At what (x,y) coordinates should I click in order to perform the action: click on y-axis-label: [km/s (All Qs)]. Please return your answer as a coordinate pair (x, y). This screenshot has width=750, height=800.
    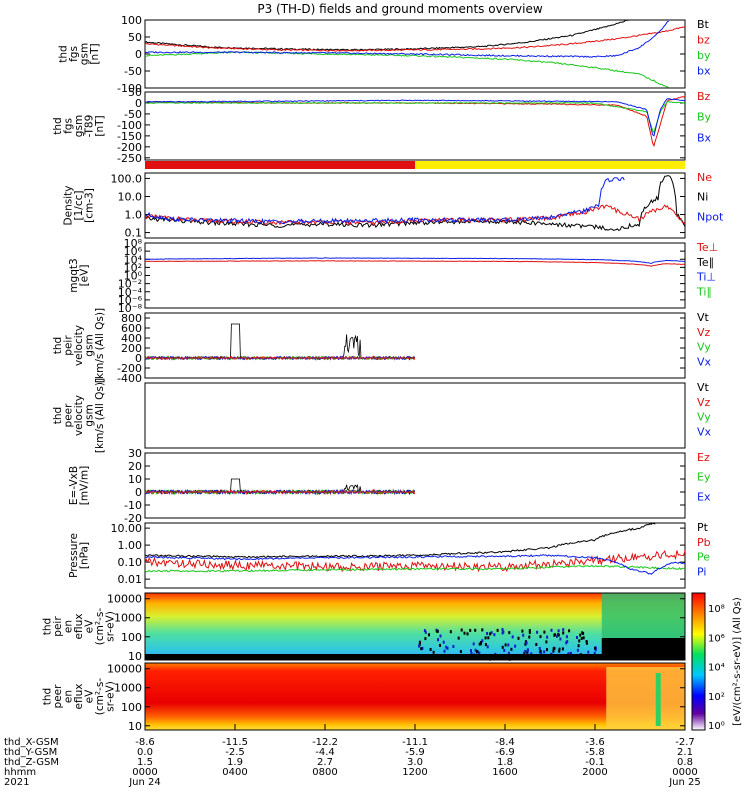
    Looking at the image, I should click on (100, 415).